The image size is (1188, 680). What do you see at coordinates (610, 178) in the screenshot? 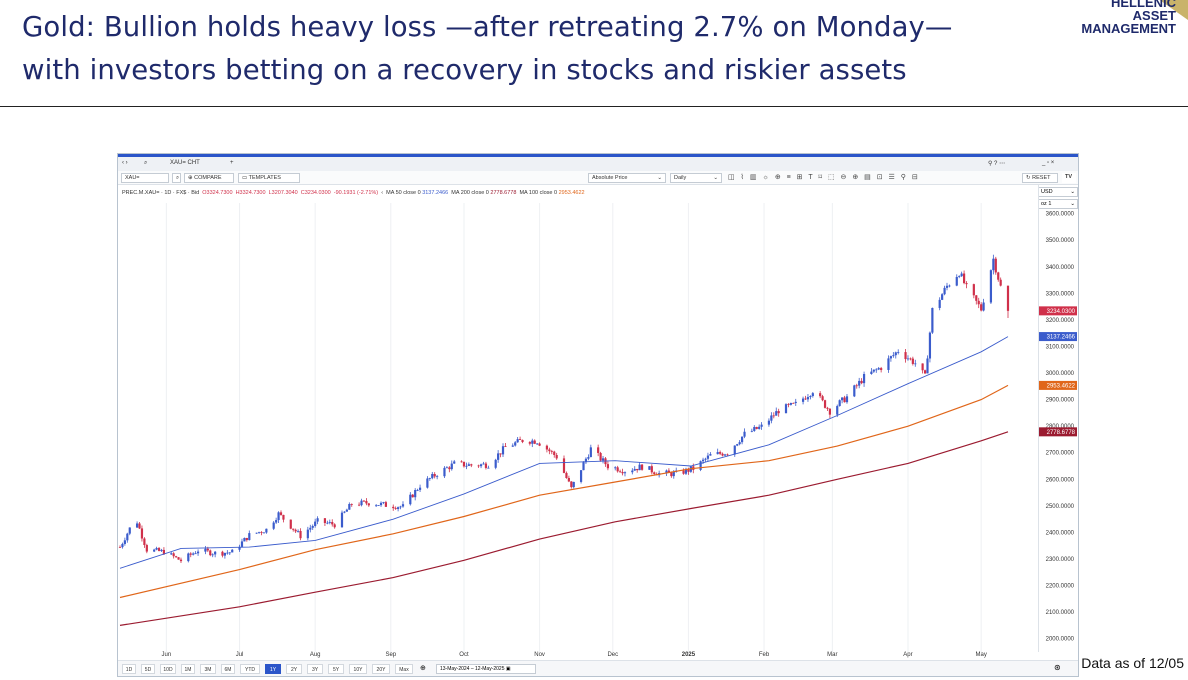
I see `price-mode-value: Absolute Price` at bounding box center [610, 178].